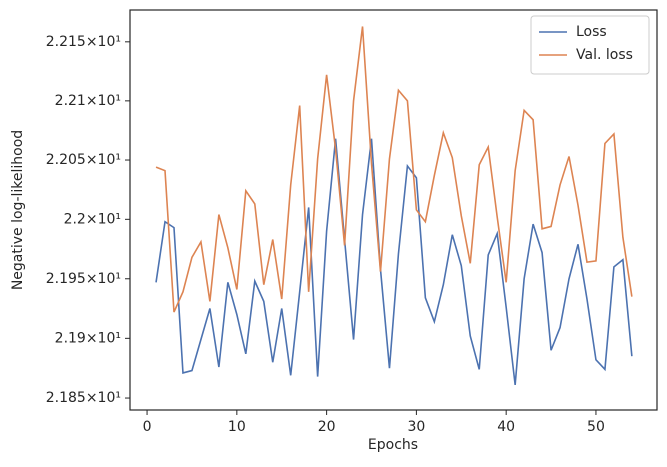  What do you see at coordinates (83, 279) in the screenshot?
I see `y-tick-label: 2.195×10¹` at bounding box center [83, 279].